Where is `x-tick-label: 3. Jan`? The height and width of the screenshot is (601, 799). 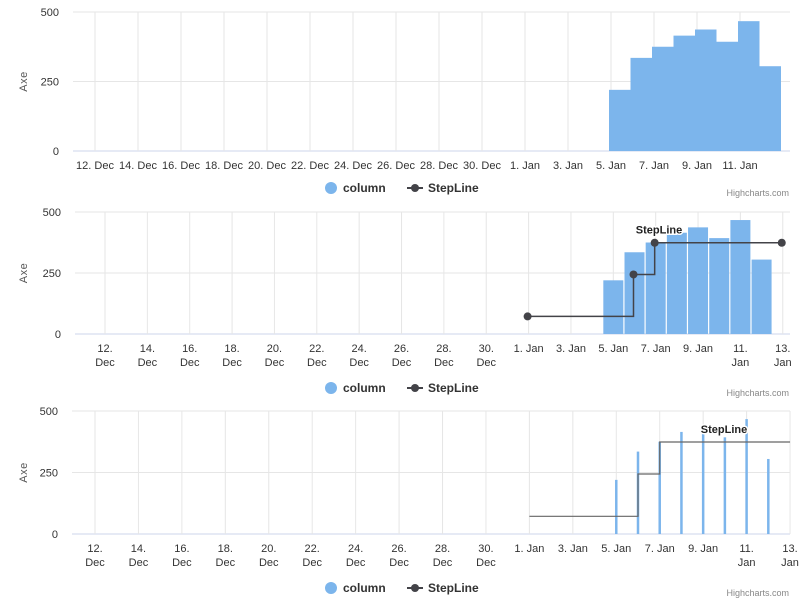 x-tick-label: 3. Jan is located at coordinates (568, 166).